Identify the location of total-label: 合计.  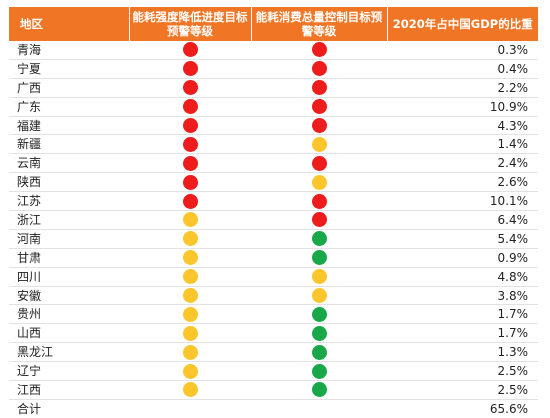
(29, 408).